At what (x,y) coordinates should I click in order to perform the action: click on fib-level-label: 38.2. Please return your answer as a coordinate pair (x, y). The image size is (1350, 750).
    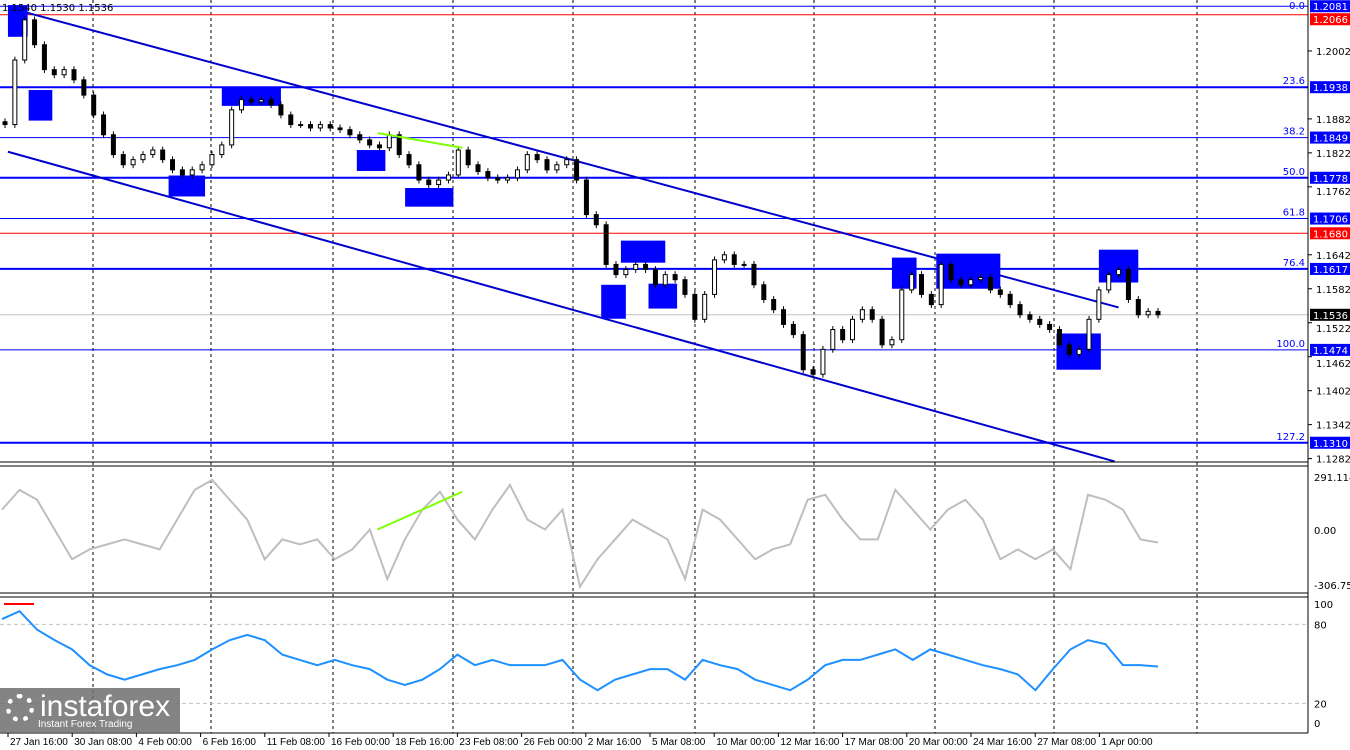
    Looking at the image, I should click on (1294, 132).